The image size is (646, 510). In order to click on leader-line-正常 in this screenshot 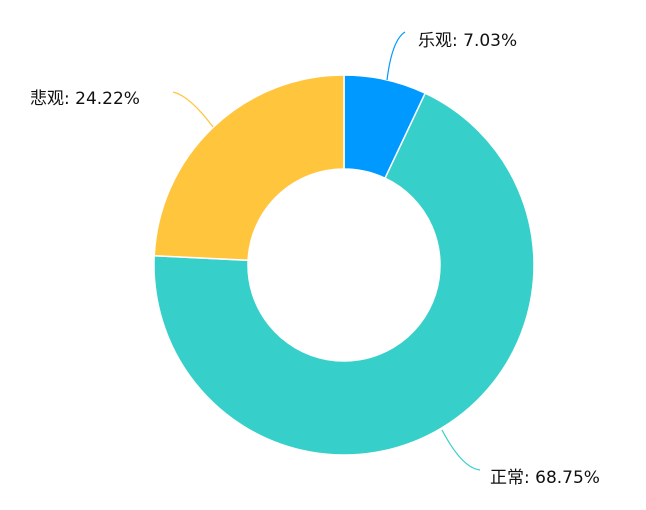, I will do `click(461, 450)`.